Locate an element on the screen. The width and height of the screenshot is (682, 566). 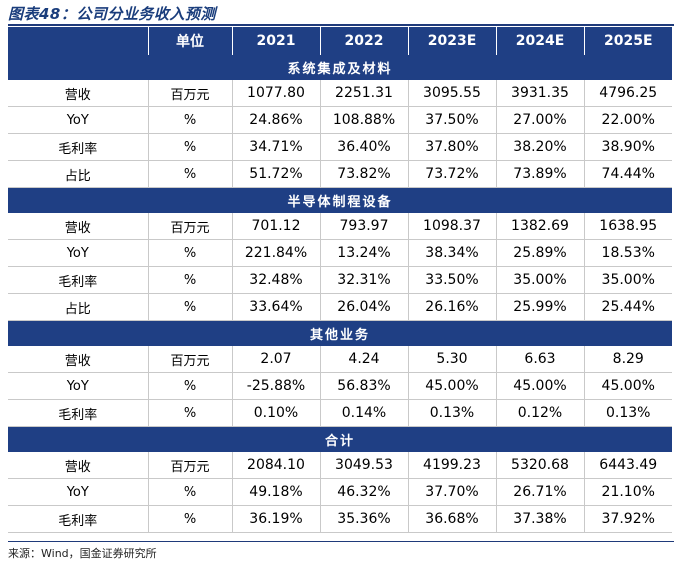
footer-rule is located at coordinates (341, 541).